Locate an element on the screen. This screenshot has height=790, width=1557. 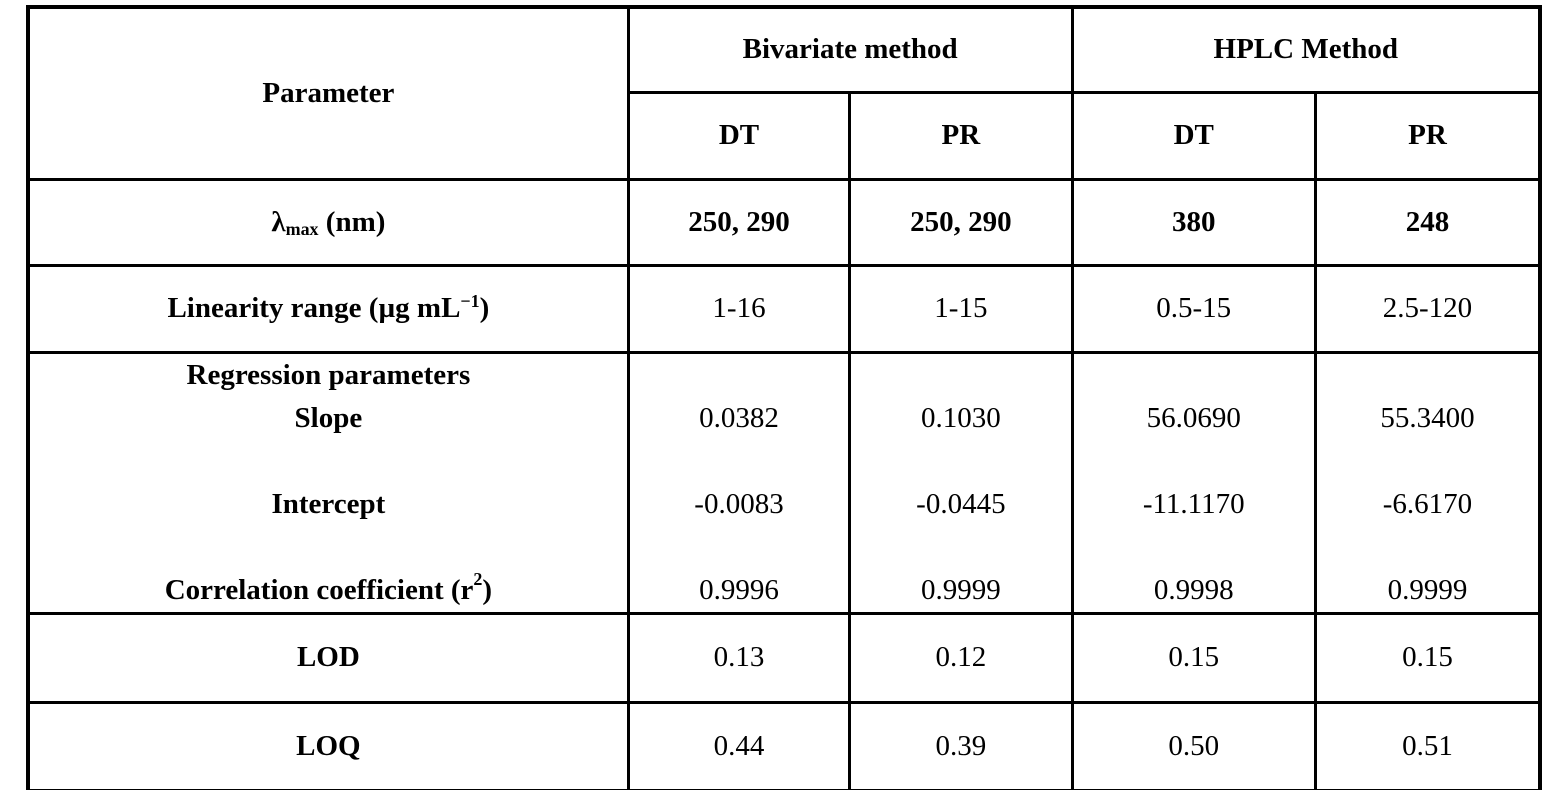
cell-loq-bivariate-dt: 0.44 is located at coordinates (739, 745).